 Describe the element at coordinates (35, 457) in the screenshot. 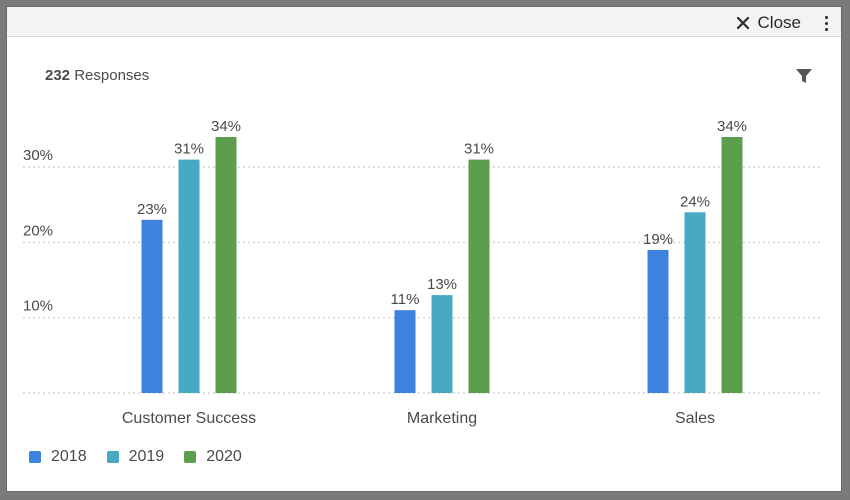

I see `legend-swatch-2018` at that location.